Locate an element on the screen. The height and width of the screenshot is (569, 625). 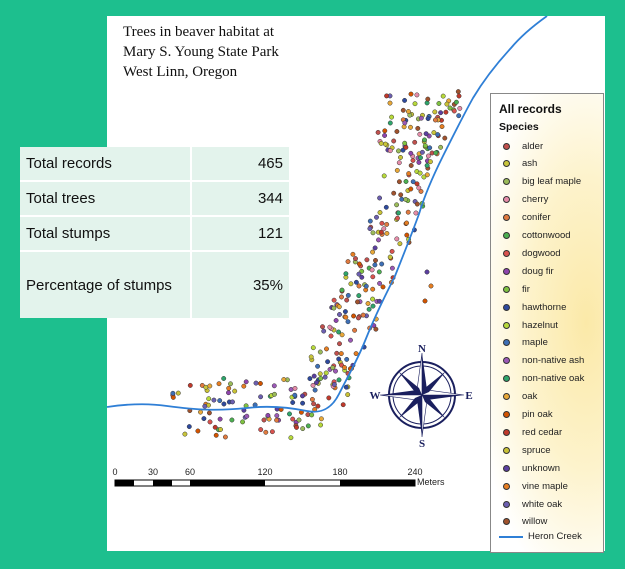
legend-label: ash is located at coordinates (530, 164).